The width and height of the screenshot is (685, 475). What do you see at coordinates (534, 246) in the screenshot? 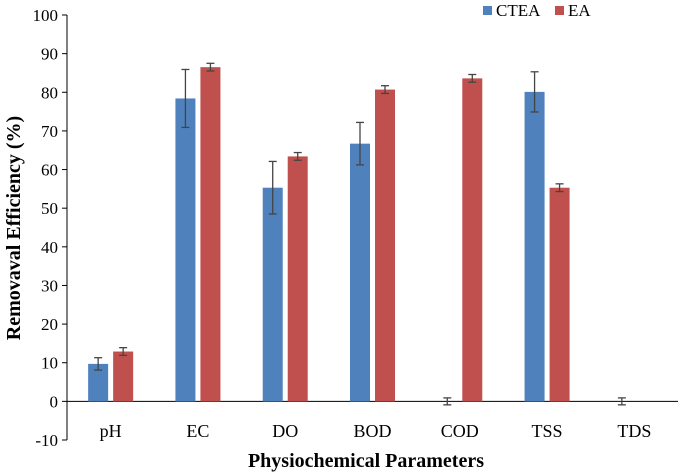
I see `bar-ctea-tss` at bounding box center [534, 246].